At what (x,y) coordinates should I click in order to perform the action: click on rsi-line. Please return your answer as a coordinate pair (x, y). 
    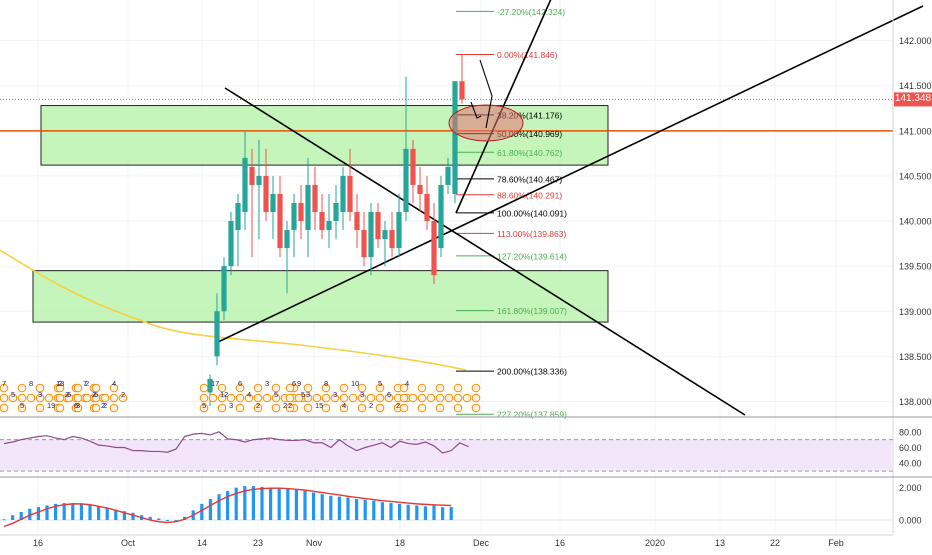
    Looking at the image, I should click on (236, 442).